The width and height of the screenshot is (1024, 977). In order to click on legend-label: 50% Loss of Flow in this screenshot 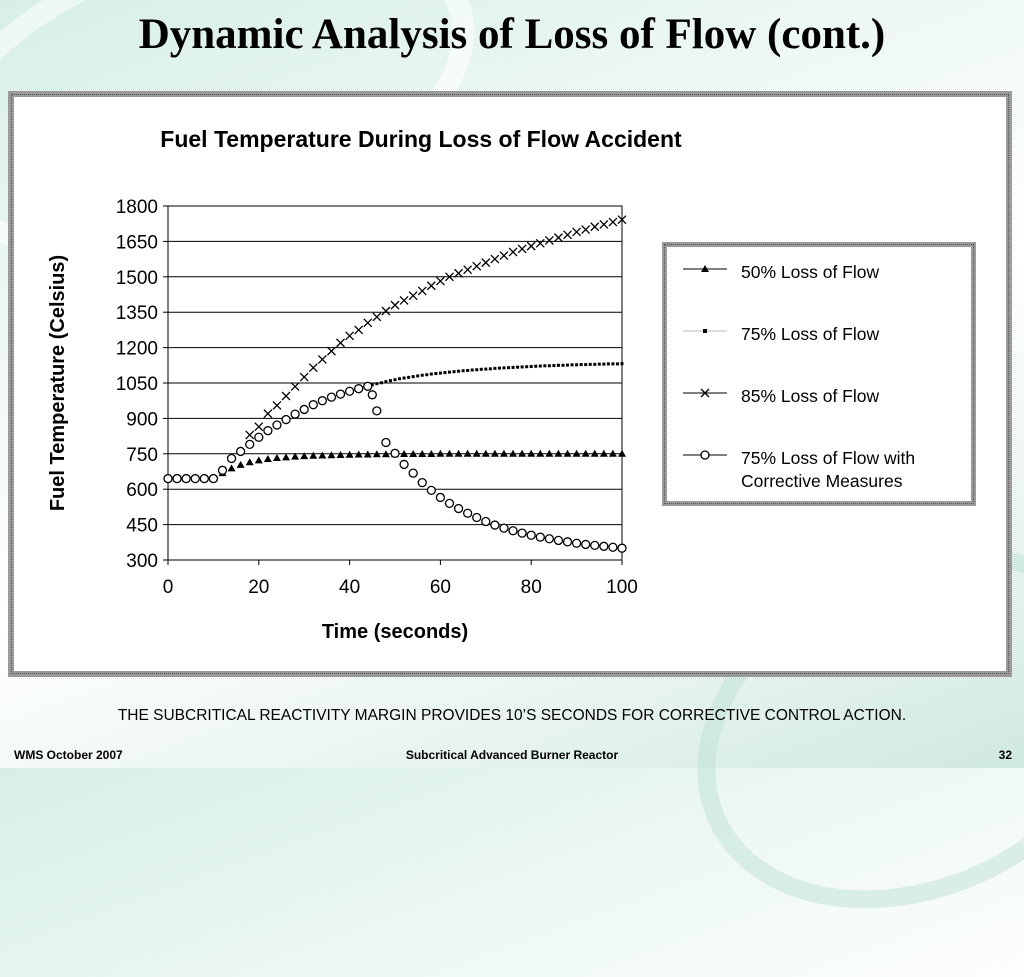, I will do `click(810, 272)`.